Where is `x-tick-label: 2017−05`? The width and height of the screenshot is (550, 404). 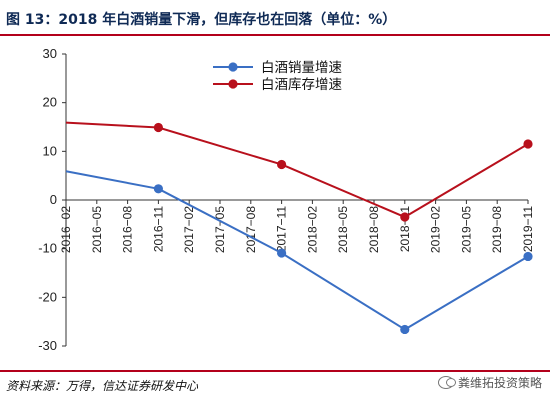 x-tick-label: 2017−05 is located at coordinates (220, 229).